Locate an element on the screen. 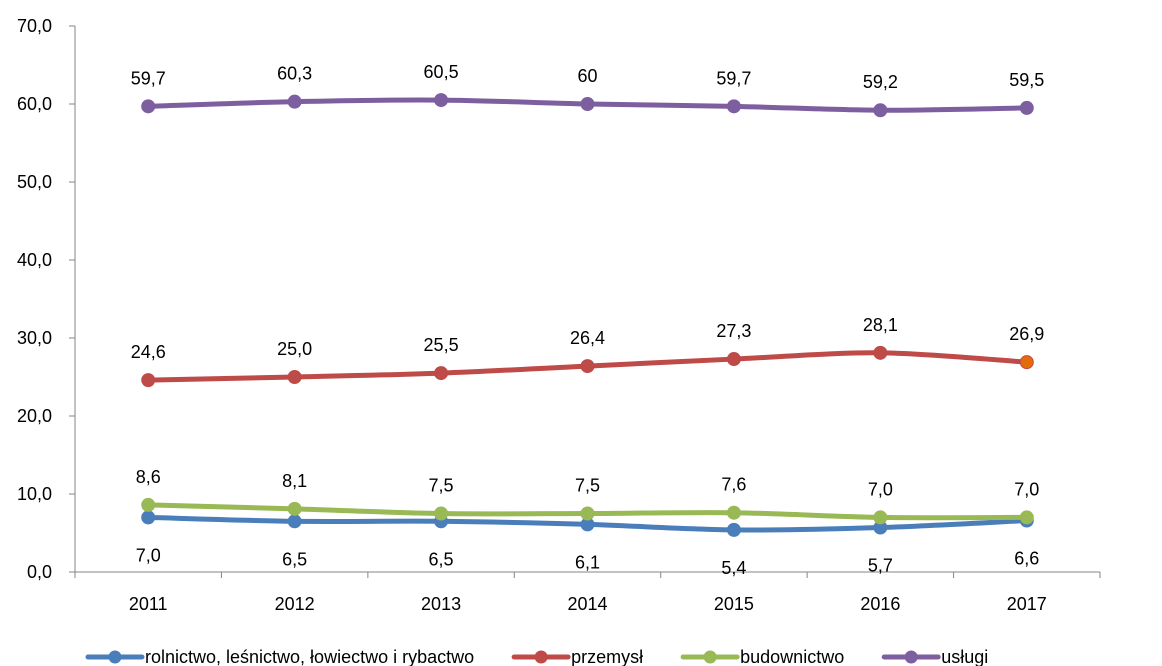 Image resolution: width=1162 pixels, height=666 pixels. data-label: 5,4 is located at coordinates (733, 568).